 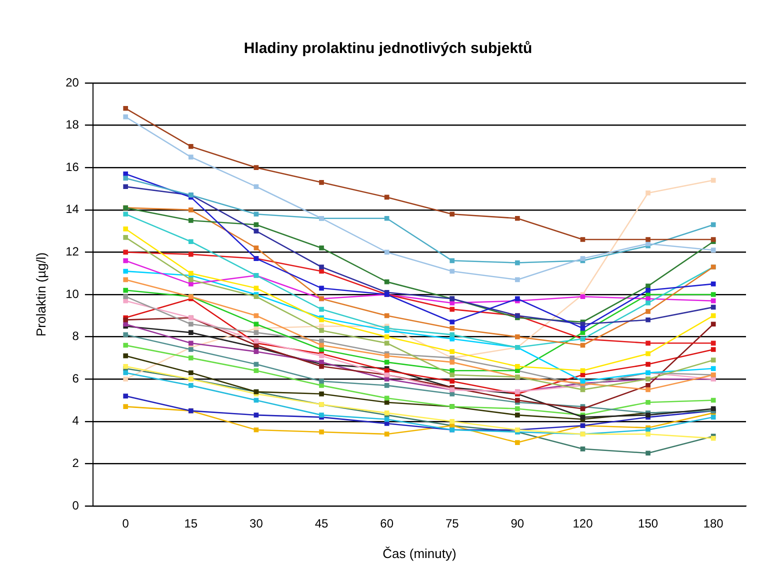 What do you see at coordinates (73, 251) in the screenshot?
I see `y-tick-label: 12` at bounding box center [73, 251].